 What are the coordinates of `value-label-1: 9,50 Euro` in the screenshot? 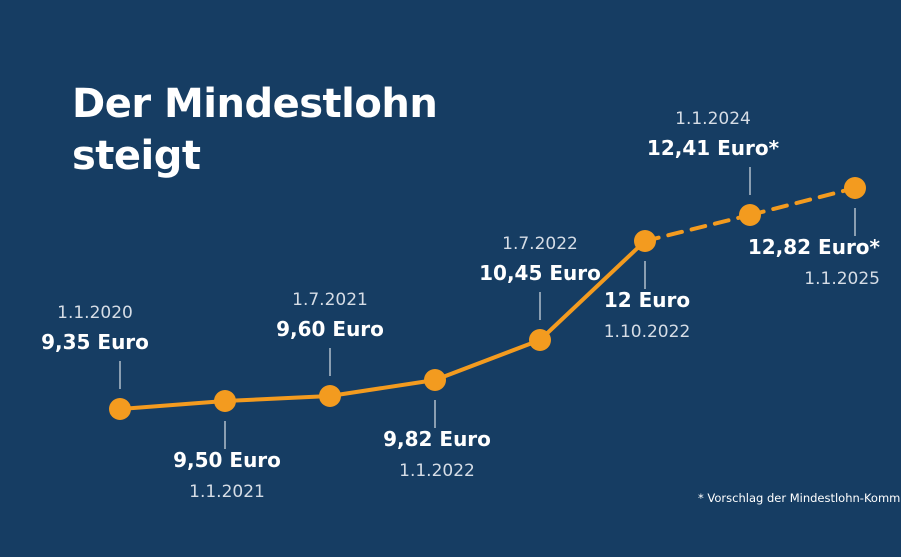 It's located at (227, 460).